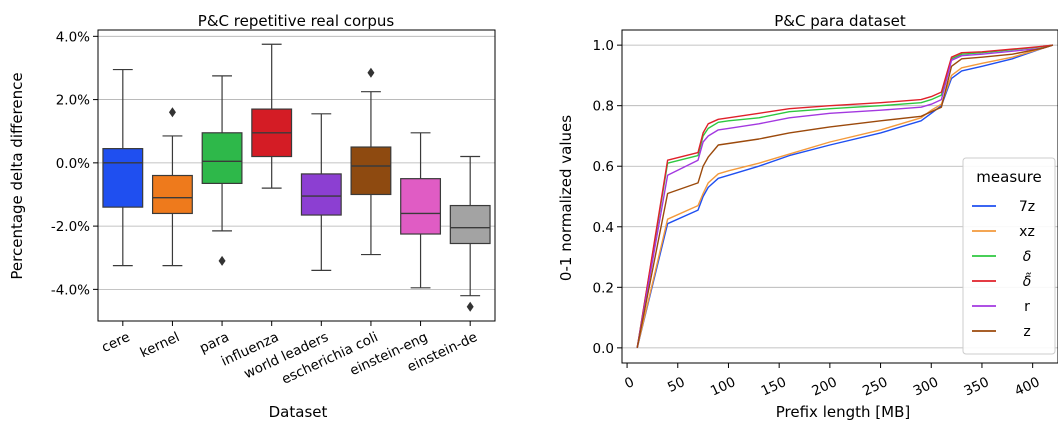 This screenshot has height=423, width=1058. I want to click on box-cere, so click(123, 167).